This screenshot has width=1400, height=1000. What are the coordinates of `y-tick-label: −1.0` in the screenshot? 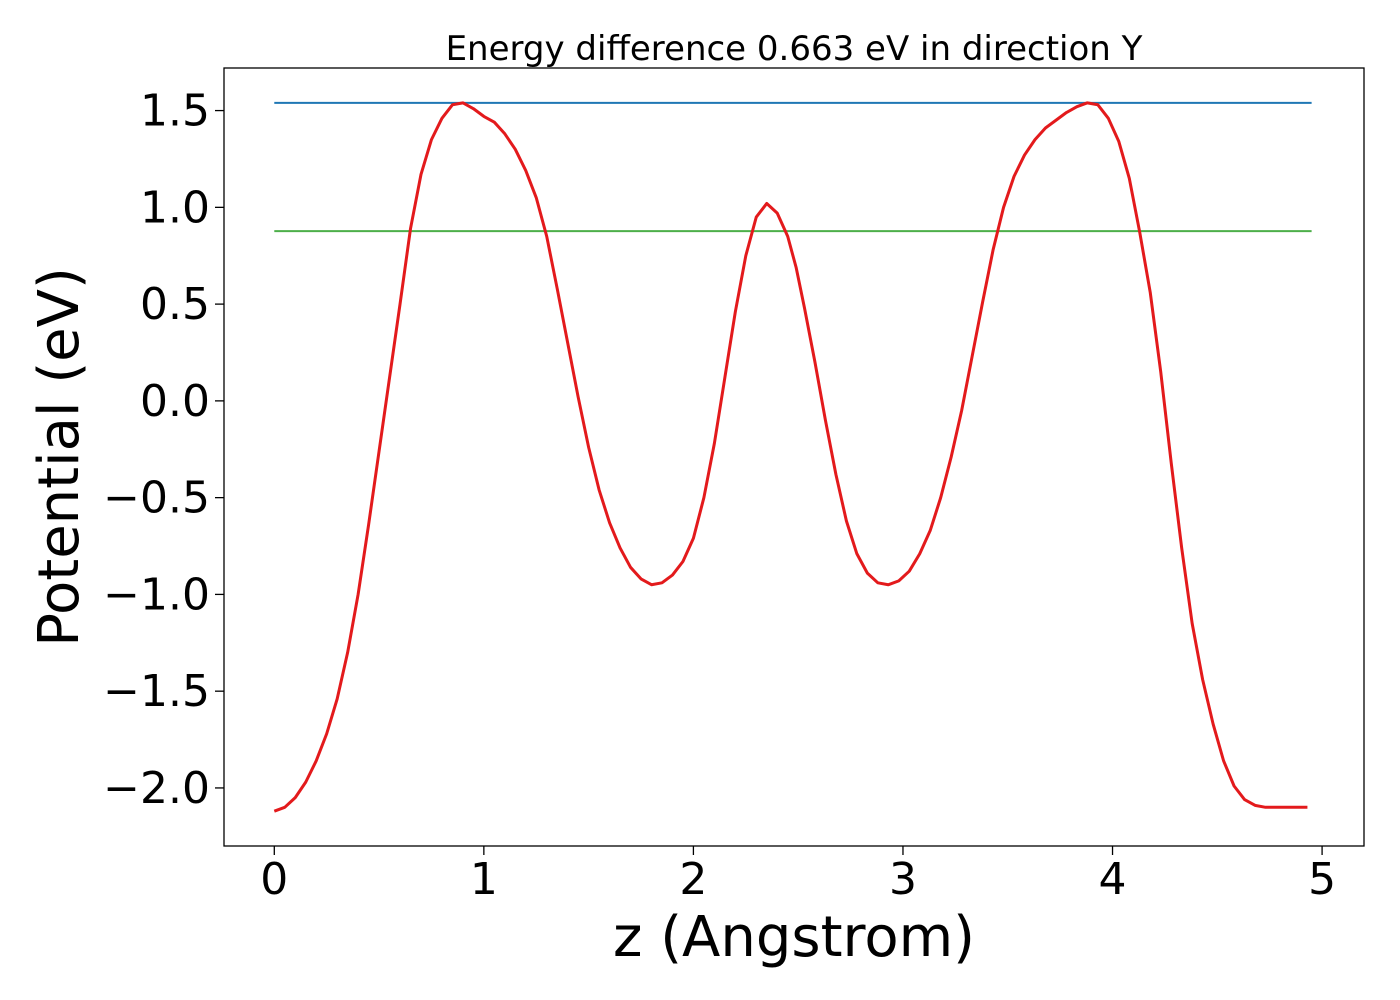 It's located at (156, 594).